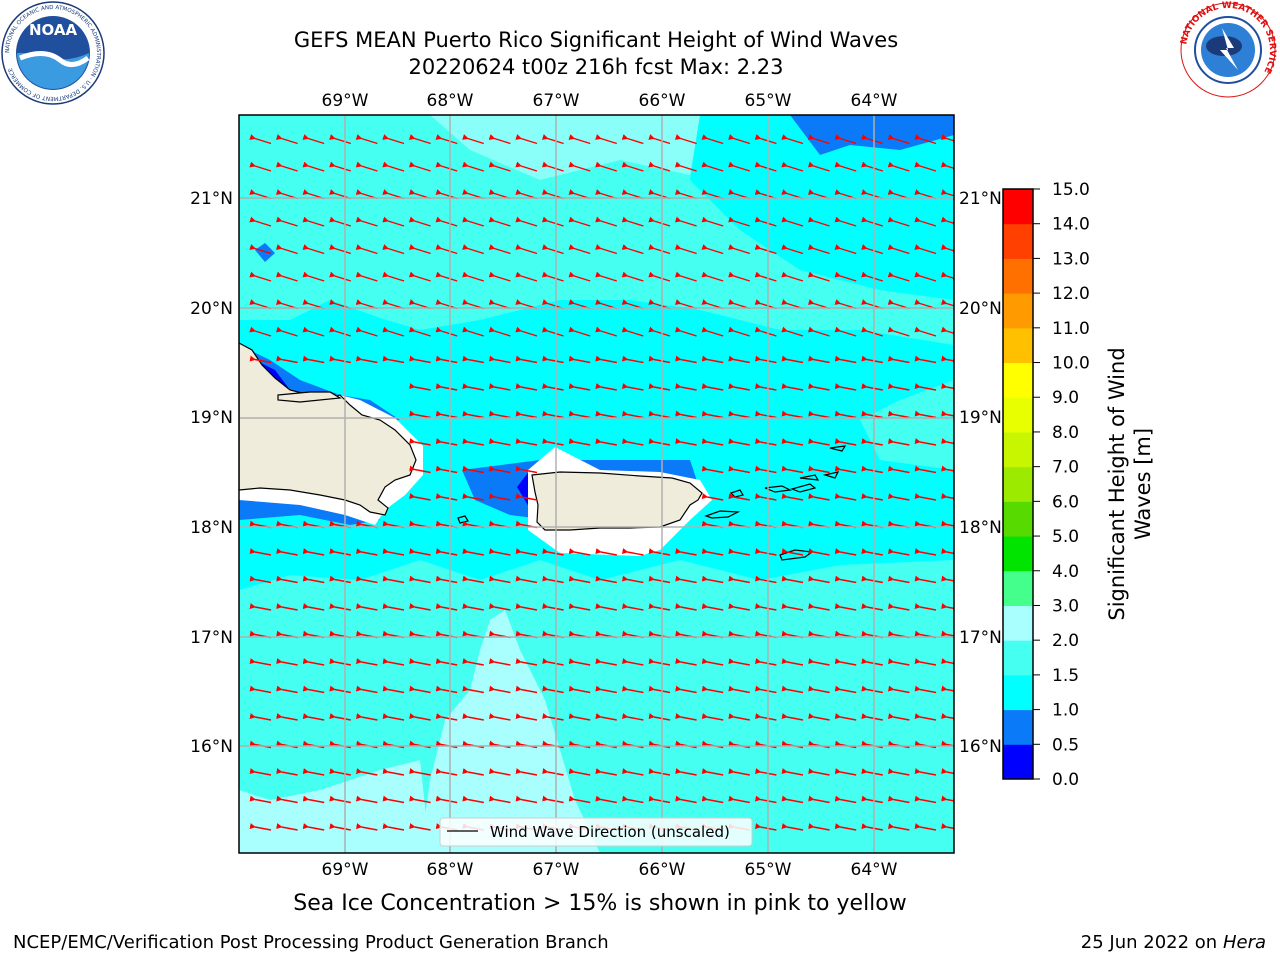 The image size is (1280, 960). What do you see at coordinates (768, 101) in the screenshot?
I see `lon-top-65: 65°W` at bounding box center [768, 101].